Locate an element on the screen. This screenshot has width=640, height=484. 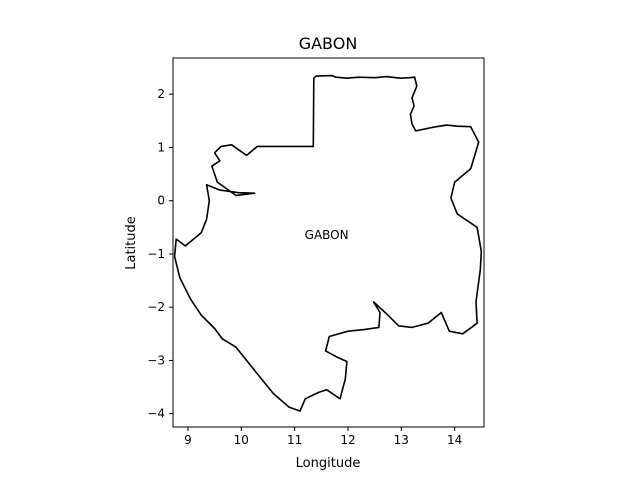
x-tick-label: 11 is located at coordinates (294, 440).